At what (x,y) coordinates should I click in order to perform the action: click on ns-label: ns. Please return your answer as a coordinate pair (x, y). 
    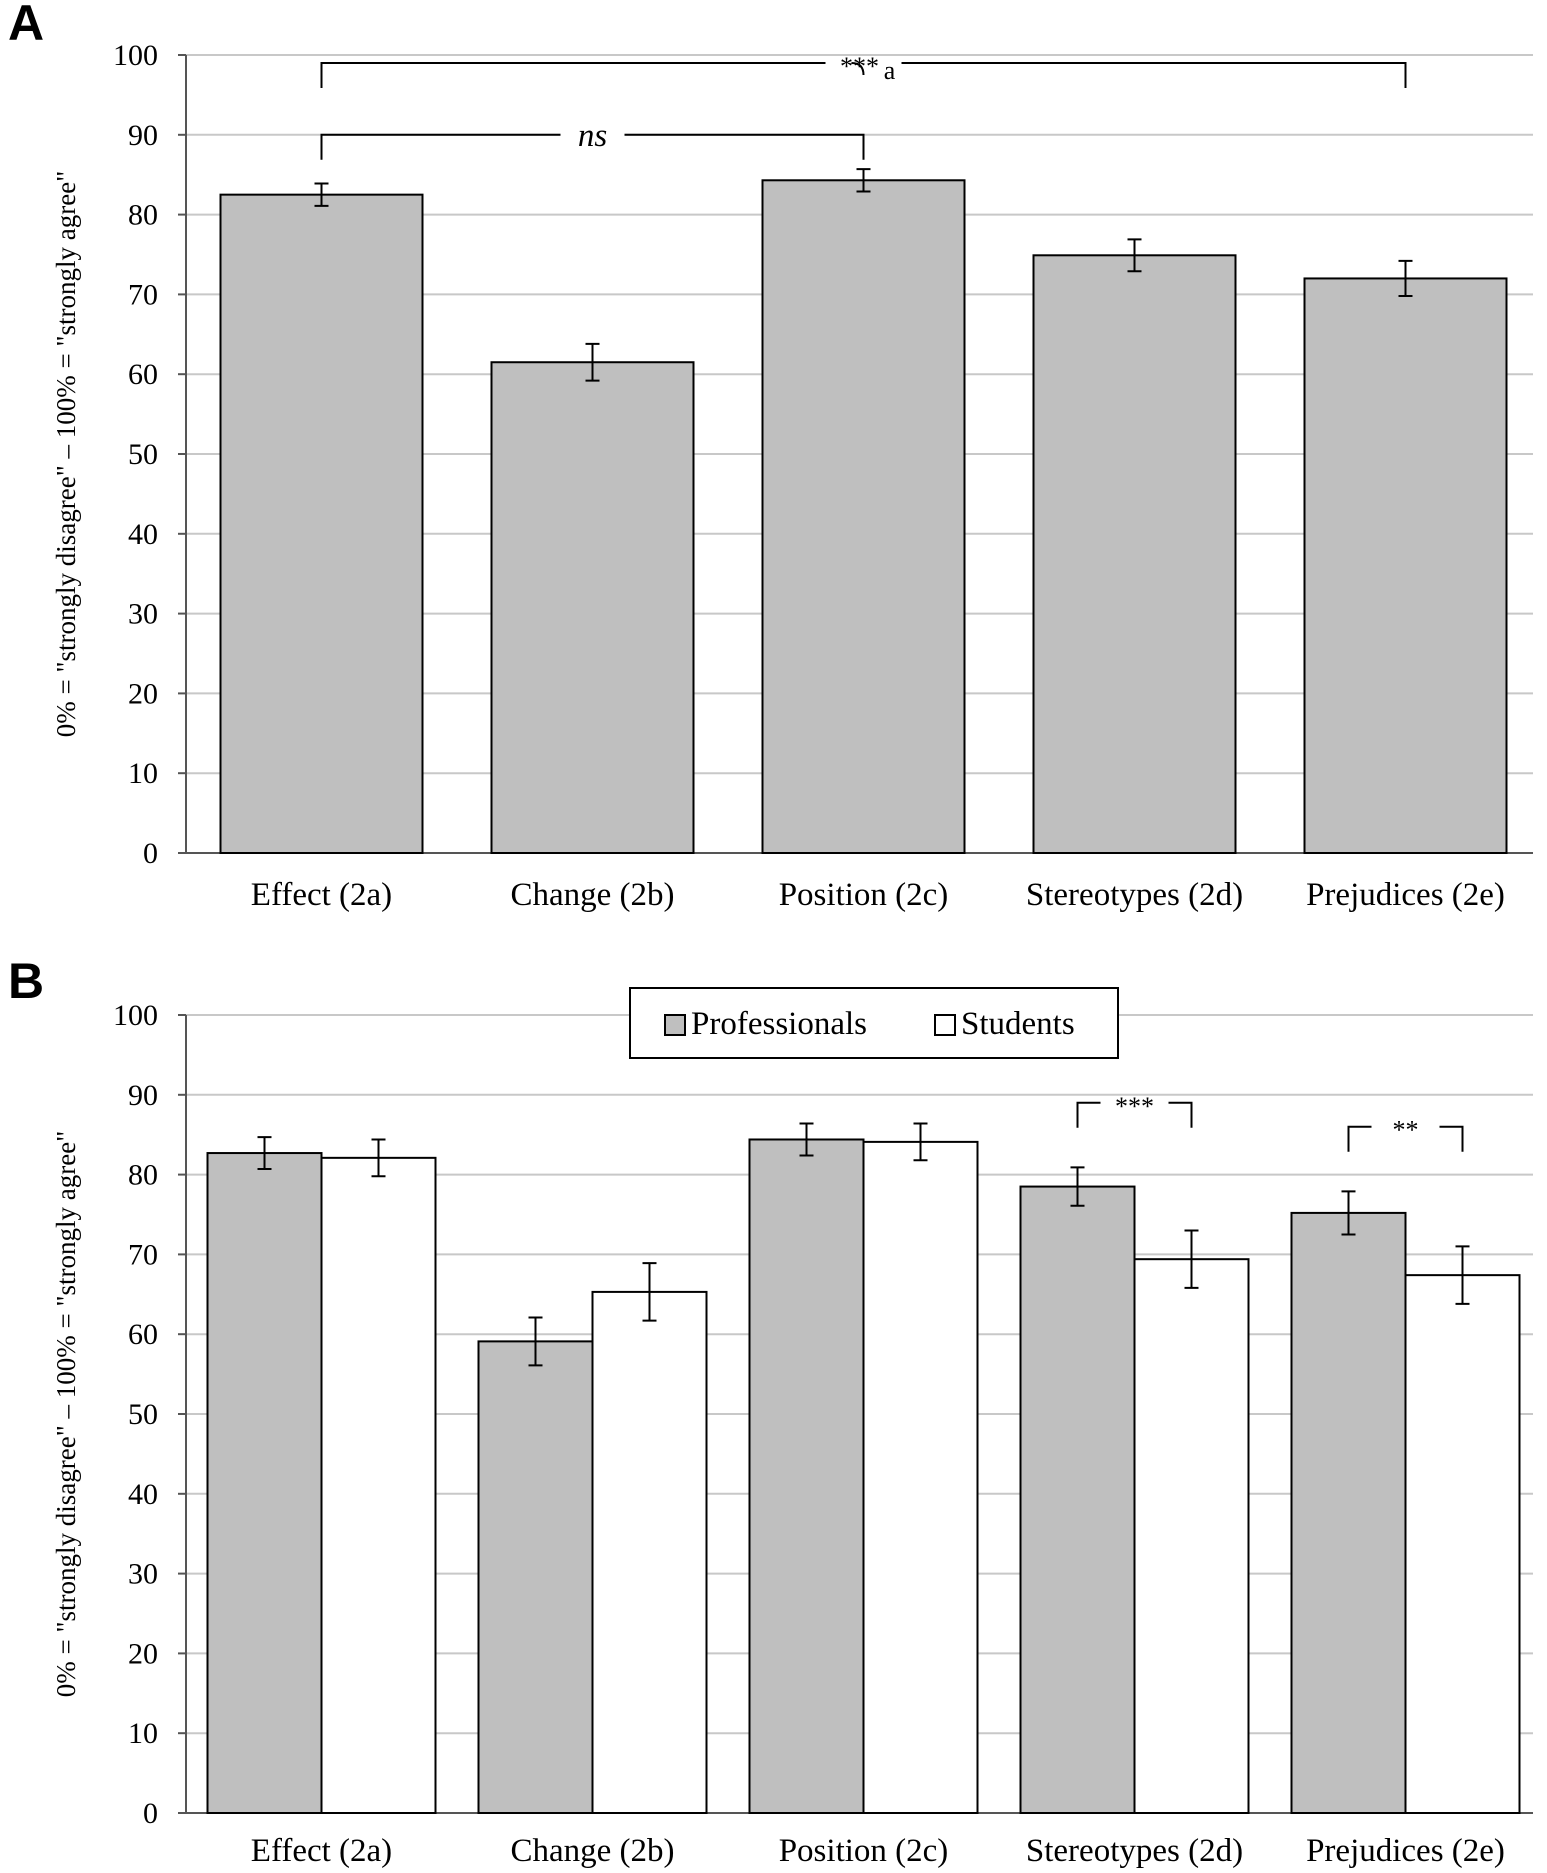
    Looking at the image, I should click on (592, 136).